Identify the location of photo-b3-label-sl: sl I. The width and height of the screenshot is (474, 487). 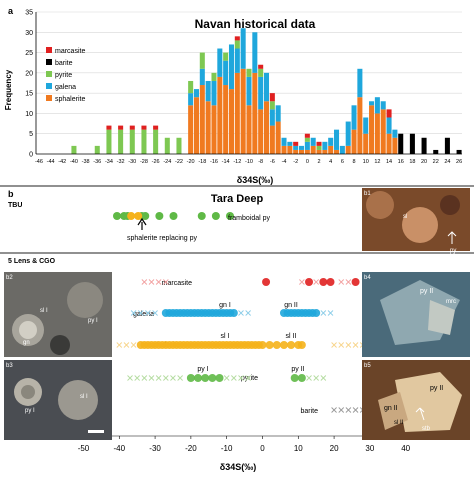
(84, 397).